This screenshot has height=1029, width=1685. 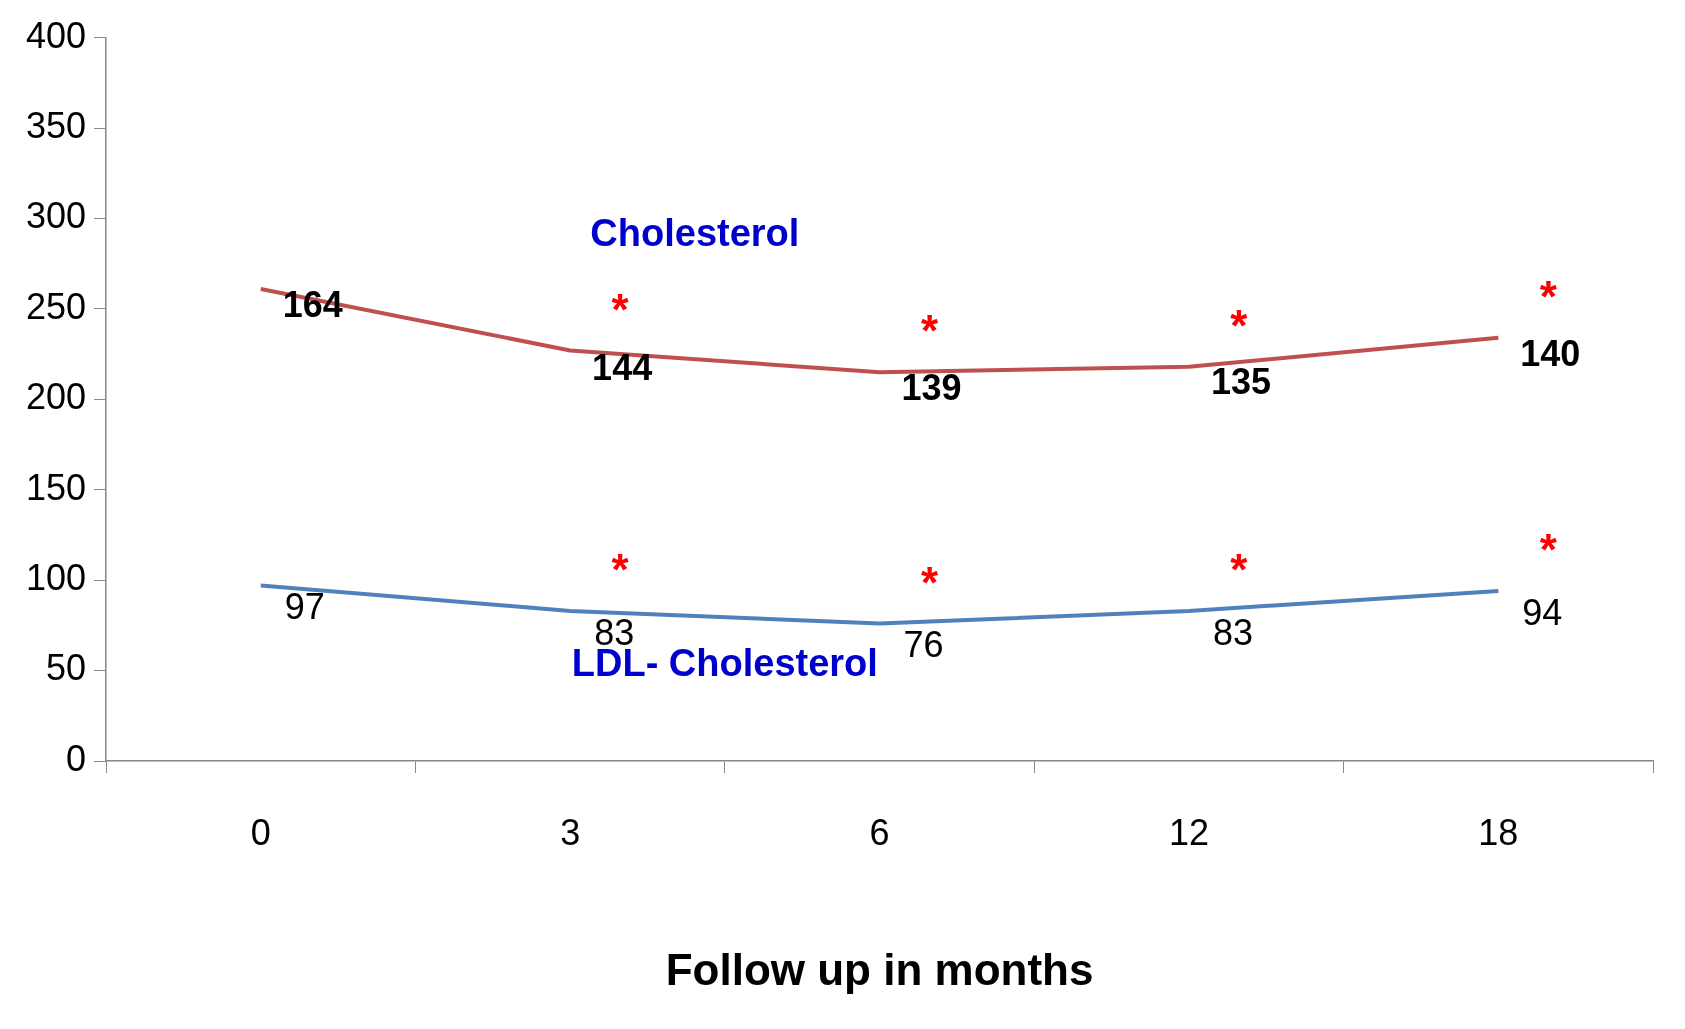 I want to click on annotation: 144, so click(x=622, y=368).